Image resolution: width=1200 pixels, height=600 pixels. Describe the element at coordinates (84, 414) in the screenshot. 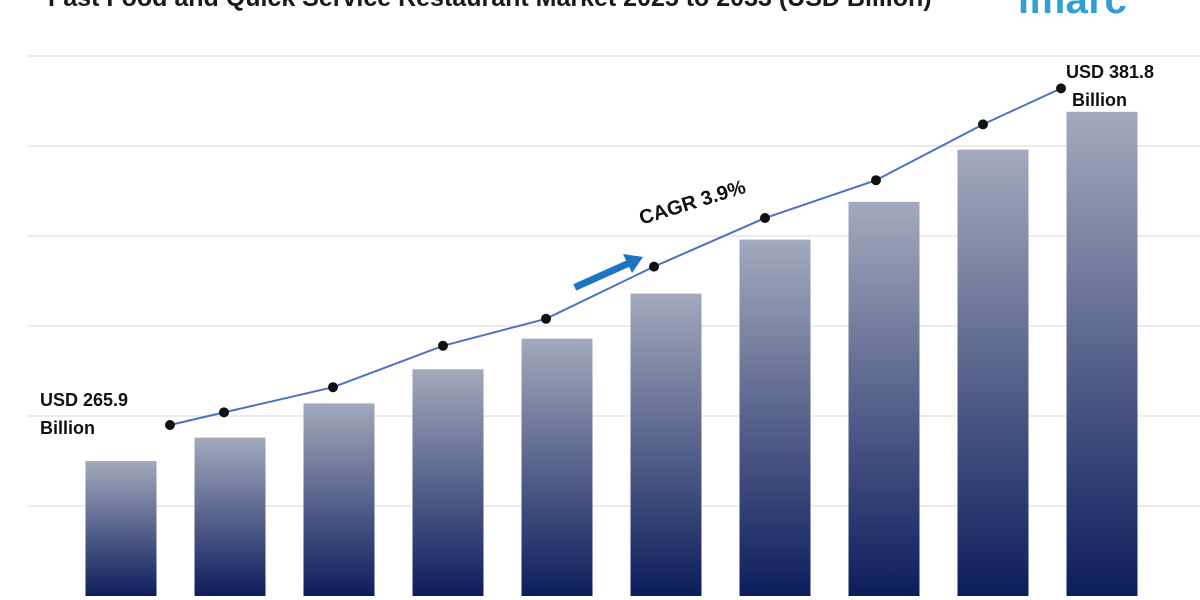

I see `start-value-label: USD 265.9 Billion` at that location.